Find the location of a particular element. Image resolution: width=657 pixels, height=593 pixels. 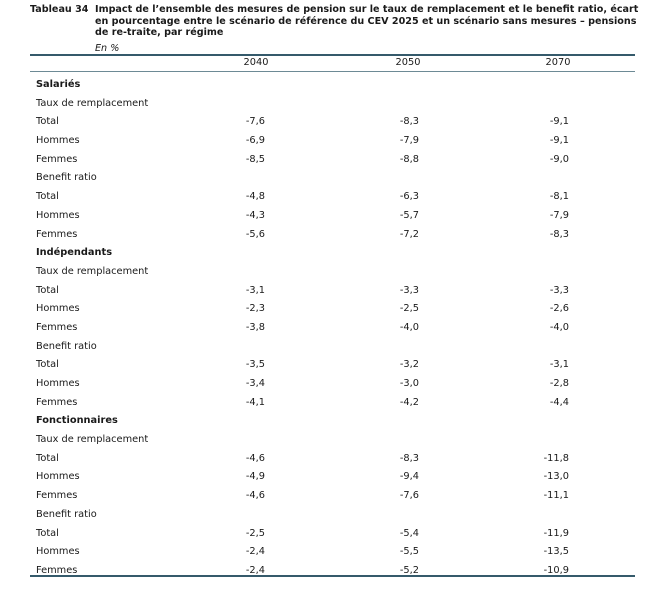

cell-value-2070: -7,9 is located at coordinates (559, 215).